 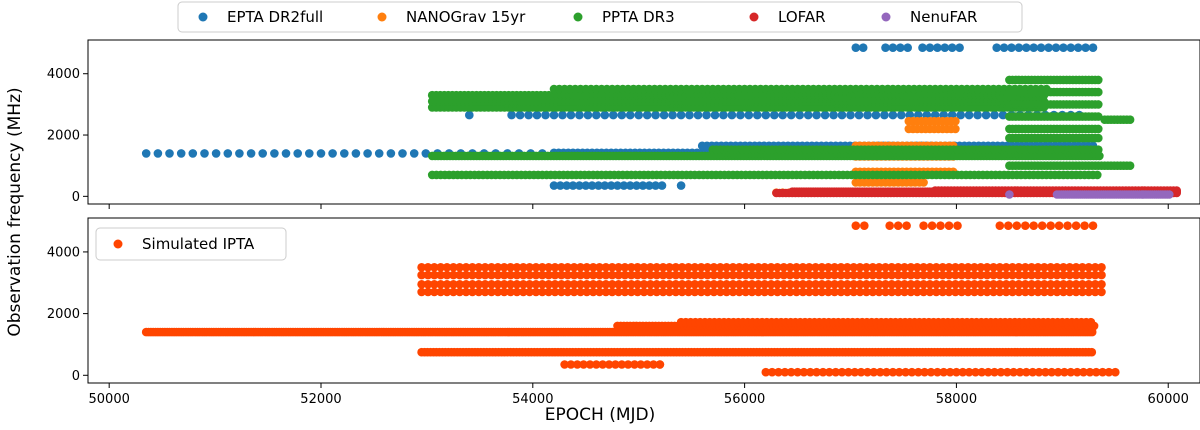 What do you see at coordinates (929, 17) in the screenshot?
I see `legend-entry-nenufar: NenuFAR` at bounding box center [929, 17].